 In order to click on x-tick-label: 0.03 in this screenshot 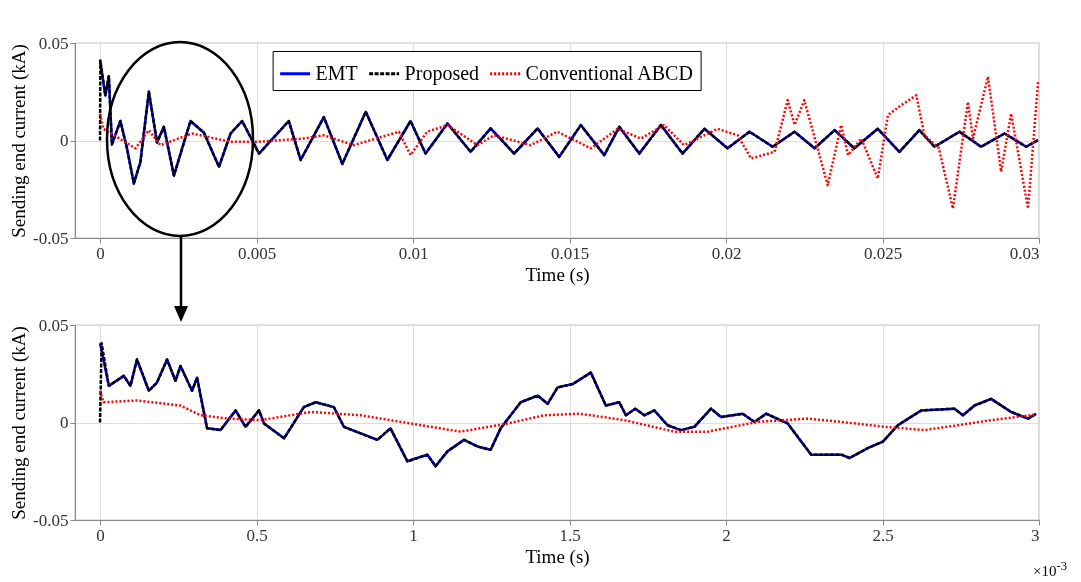, I will do `click(1024, 253)`.